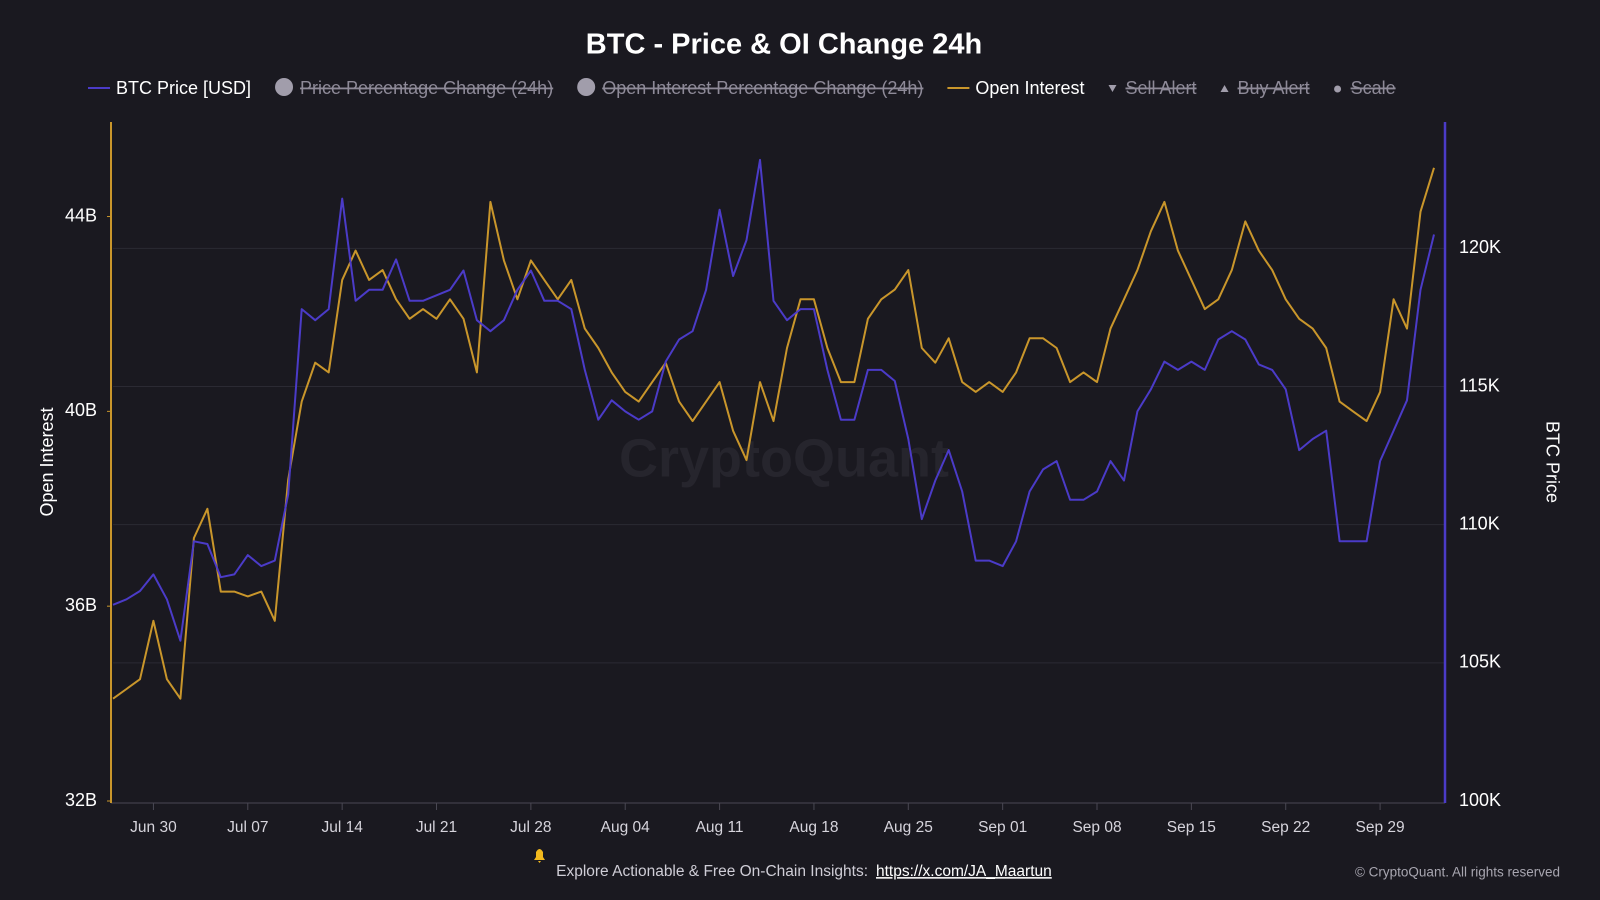 The width and height of the screenshot is (1600, 900). Describe the element at coordinates (530, 827) in the screenshot. I see `x-tick-label: Jul 28` at that location.